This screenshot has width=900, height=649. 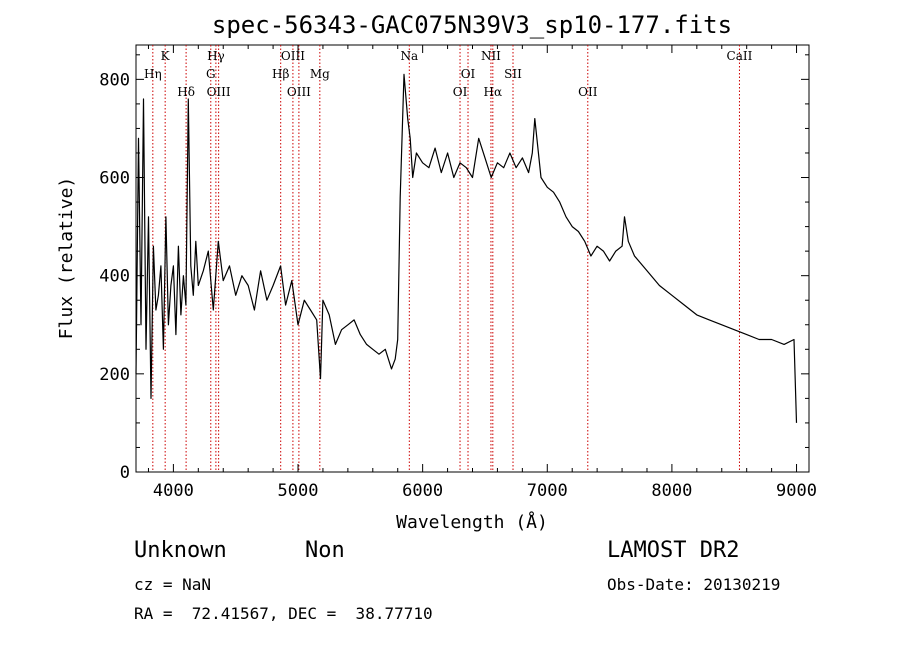 What do you see at coordinates (468, 74) in the screenshot?
I see `line-marker-label-12: OI` at bounding box center [468, 74].